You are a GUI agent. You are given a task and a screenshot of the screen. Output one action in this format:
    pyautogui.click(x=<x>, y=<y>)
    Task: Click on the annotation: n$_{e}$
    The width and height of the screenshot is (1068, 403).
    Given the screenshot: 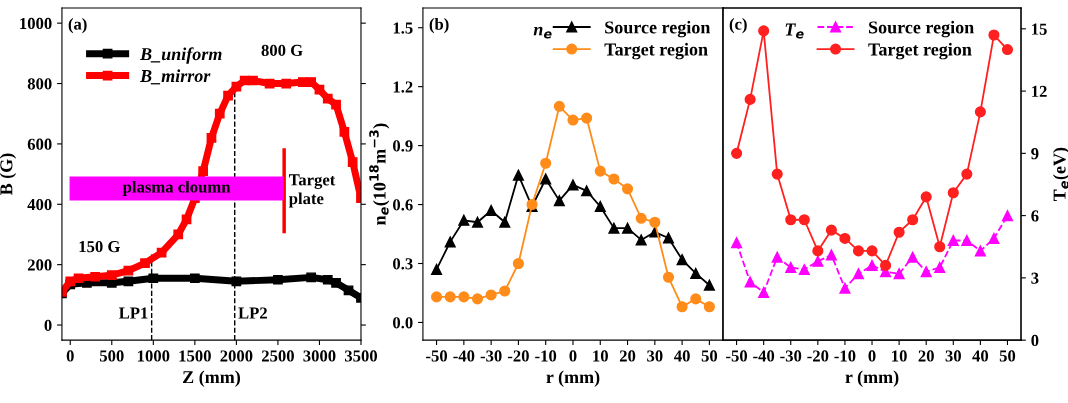 What is the action you would take?
    pyautogui.click(x=542, y=32)
    